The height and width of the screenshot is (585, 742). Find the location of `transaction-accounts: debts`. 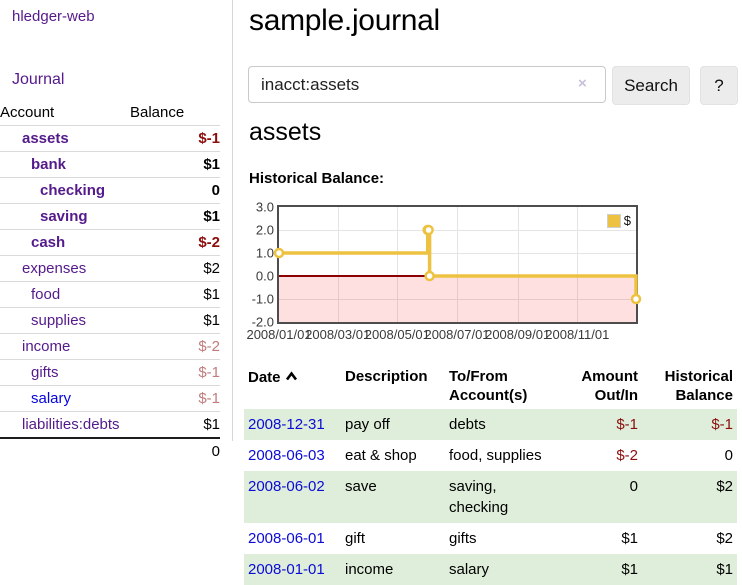

transaction-accounts: debts is located at coordinates (467, 424).